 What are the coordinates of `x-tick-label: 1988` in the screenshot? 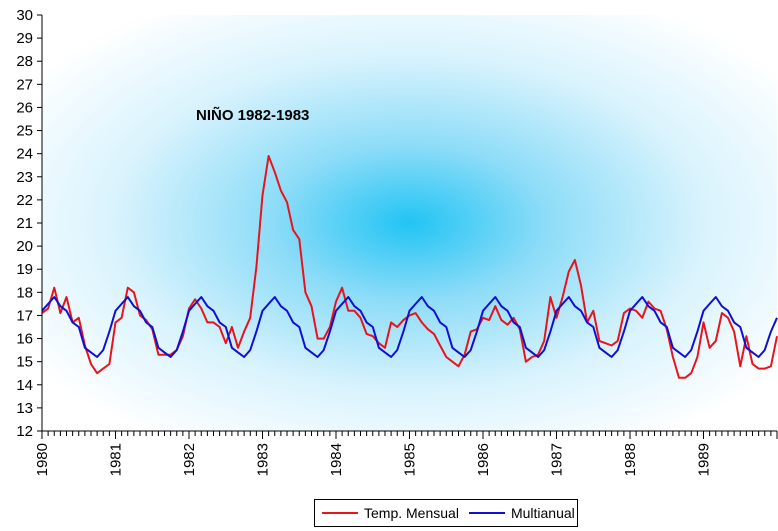 It's located at (630, 459).